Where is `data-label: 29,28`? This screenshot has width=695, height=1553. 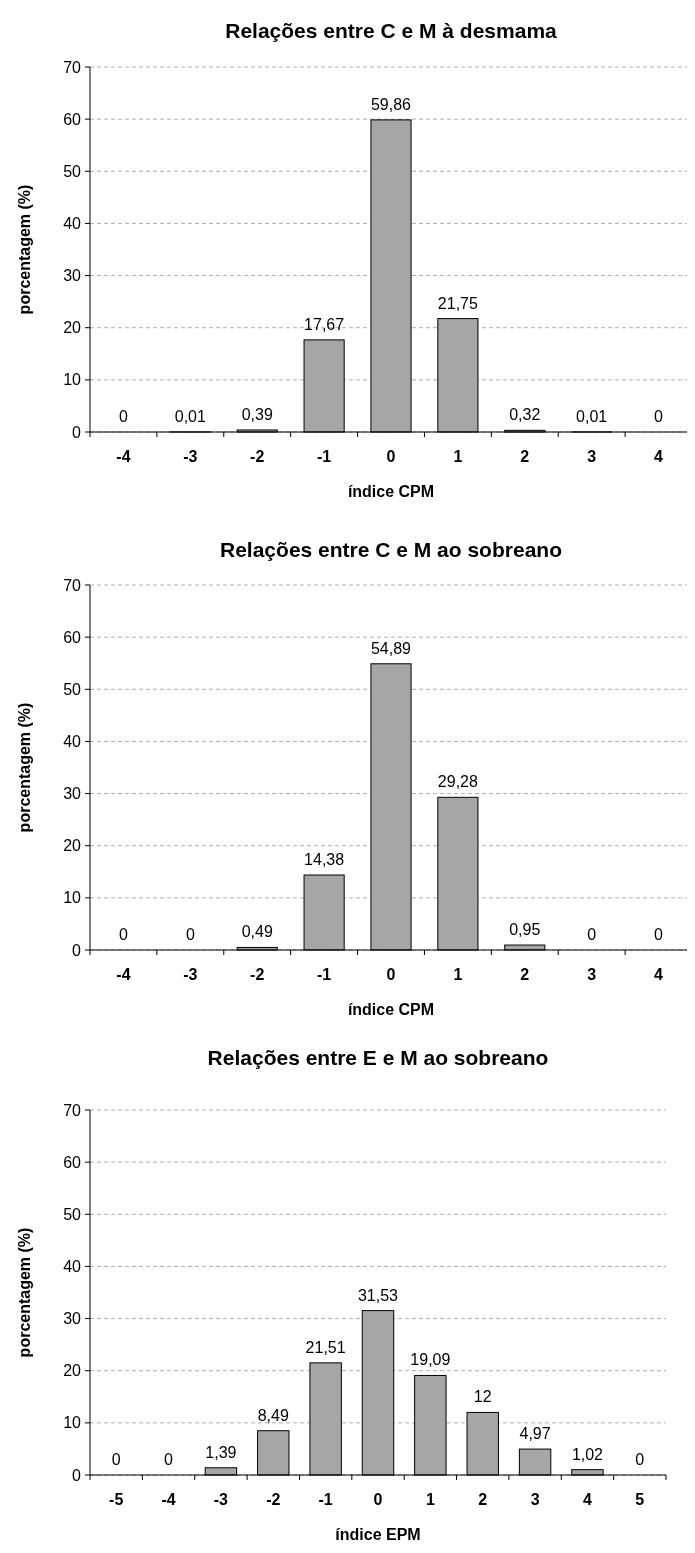 data-label: 29,28 is located at coordinates (458, 782).